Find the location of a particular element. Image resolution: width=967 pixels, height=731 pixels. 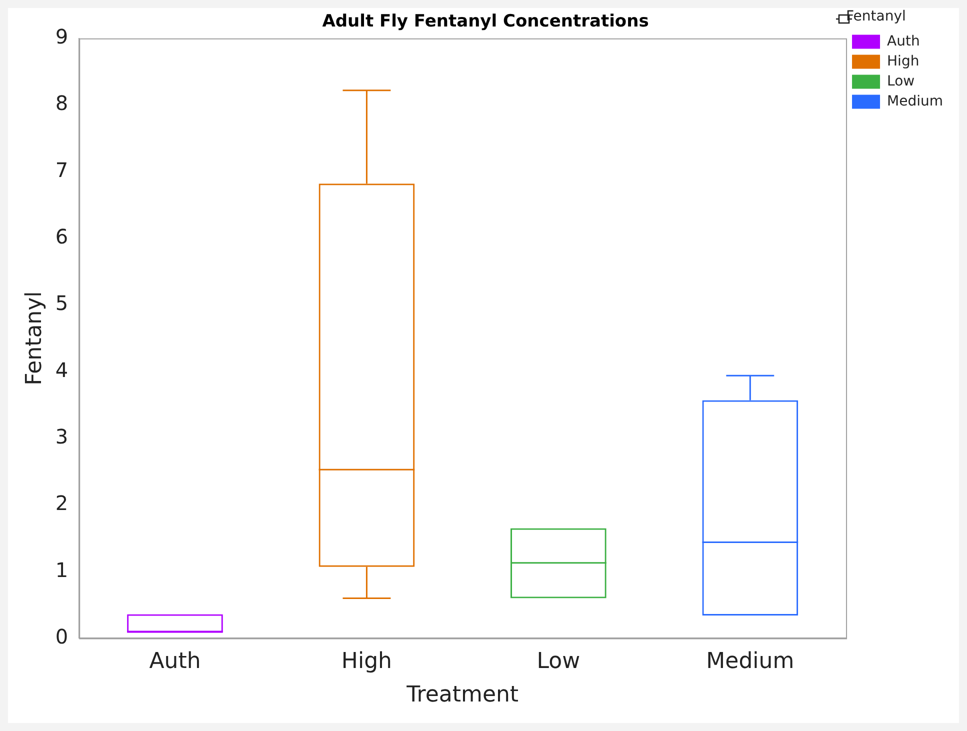

y-tick-label: 4 is located at coordinates (61, 370).